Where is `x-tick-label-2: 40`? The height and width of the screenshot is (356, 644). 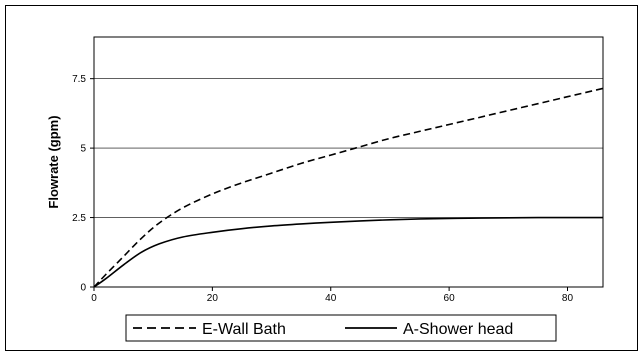 x-tick-label-2: 40 is located at coordinates (331, 298).